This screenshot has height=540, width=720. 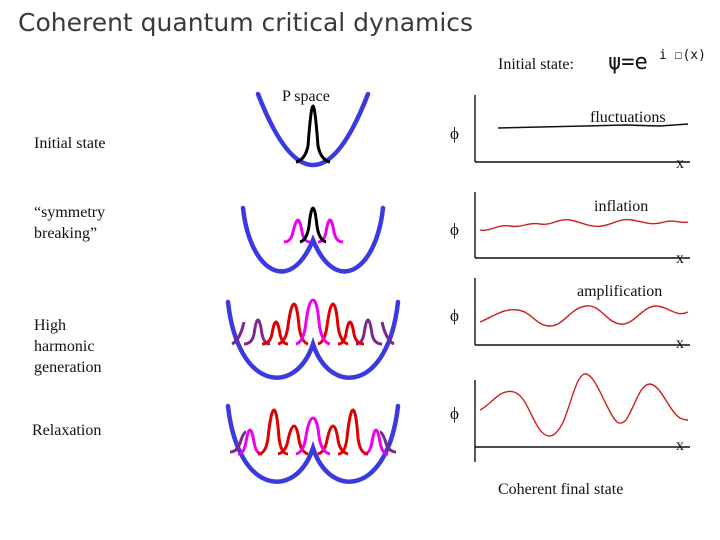 I want to click on axis-phi-4: ϕ, so click(x=454, y=413).